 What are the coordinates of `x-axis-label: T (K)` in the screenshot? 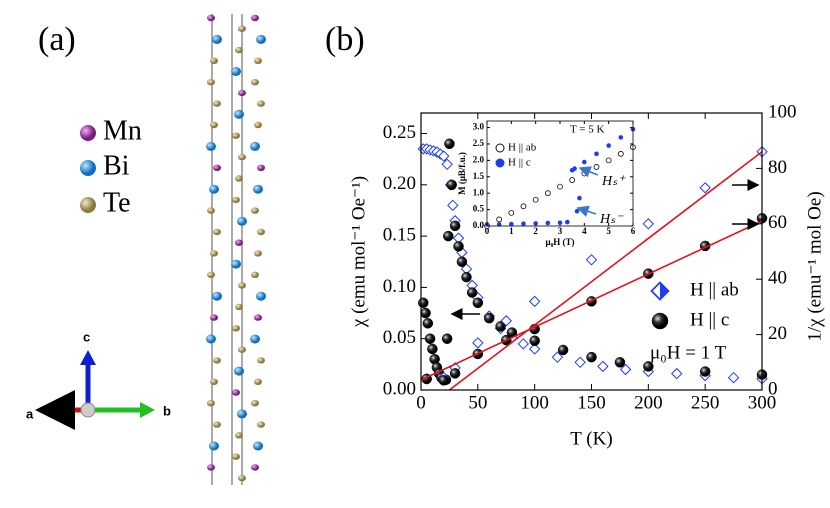 It's located at (591, 438).